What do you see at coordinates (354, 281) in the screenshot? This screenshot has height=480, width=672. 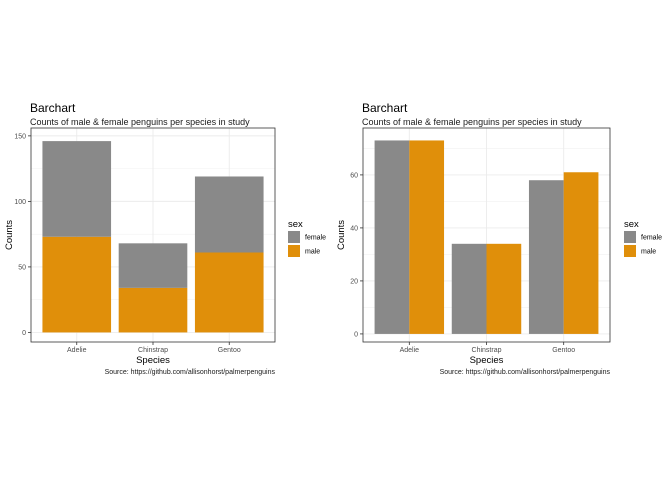 I see `y-tick-label: 20` at bounding box center [354, 281].